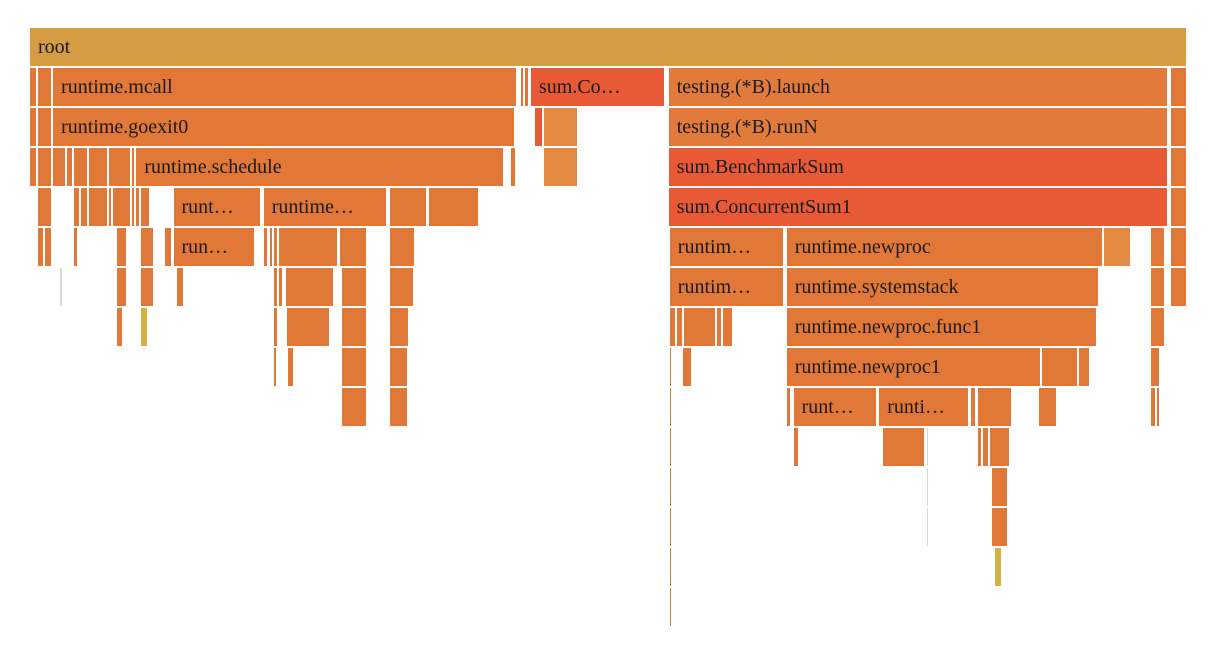 The image size is (1210, 648). Describe the element at coordinates (320, 167) in the screenshot. I see `flame-frame: runtime.schedule` at that location.